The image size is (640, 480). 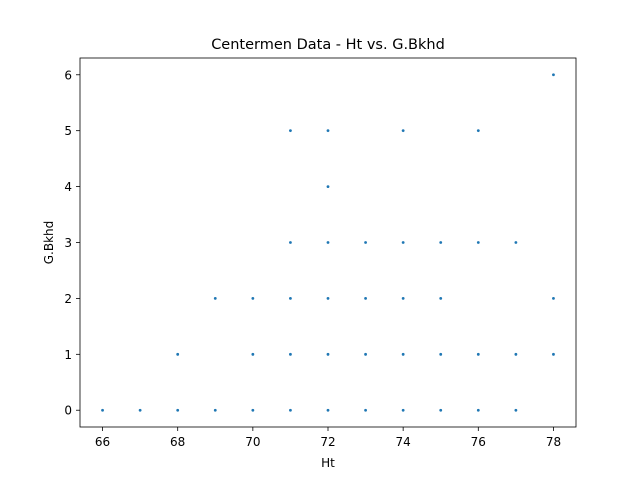 I want to click on x-axis-ticks: 66 68 70 72 74 76 78, so click(x=328, y=438).